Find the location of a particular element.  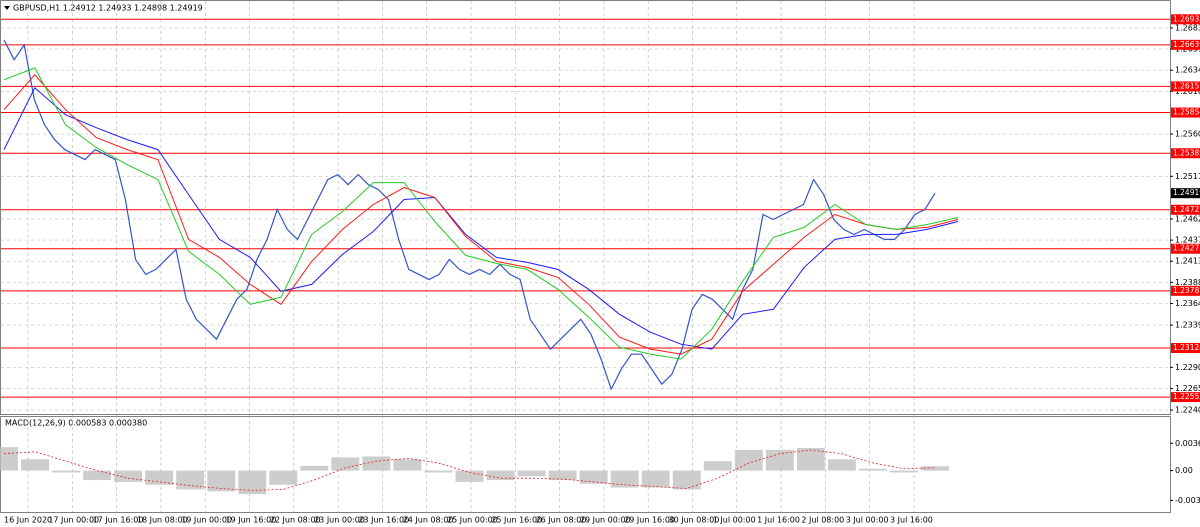

x-tick-label: 2 Jul 08:00 is located at coordinates (822, 520).